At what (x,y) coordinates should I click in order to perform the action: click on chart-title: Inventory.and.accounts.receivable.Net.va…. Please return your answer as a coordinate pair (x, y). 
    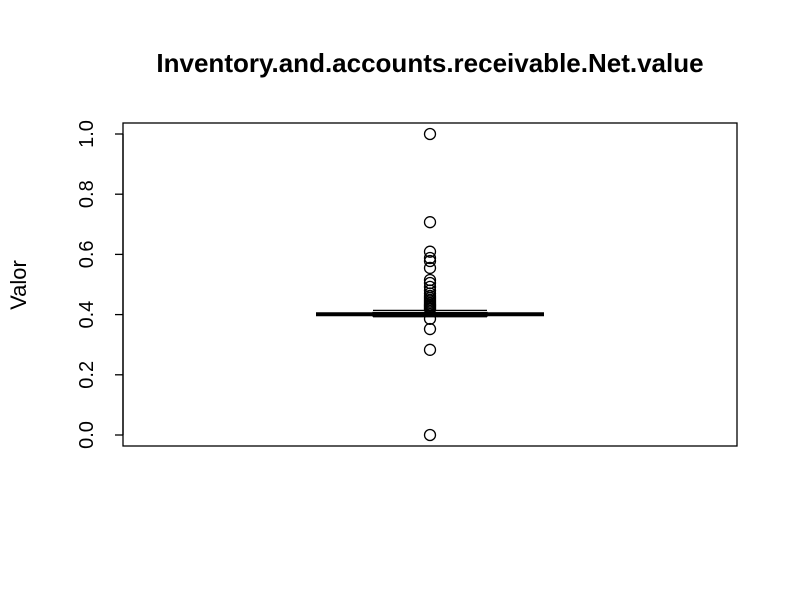
    Looking at the image, I should click on (429, 63).